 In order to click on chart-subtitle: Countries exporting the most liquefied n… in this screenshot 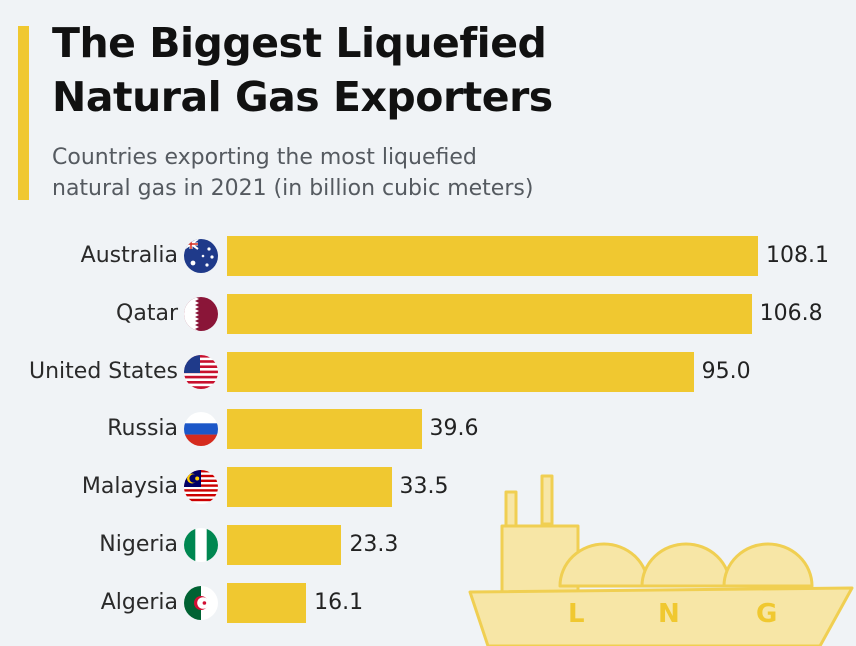, I will do `click(292, 173)`.